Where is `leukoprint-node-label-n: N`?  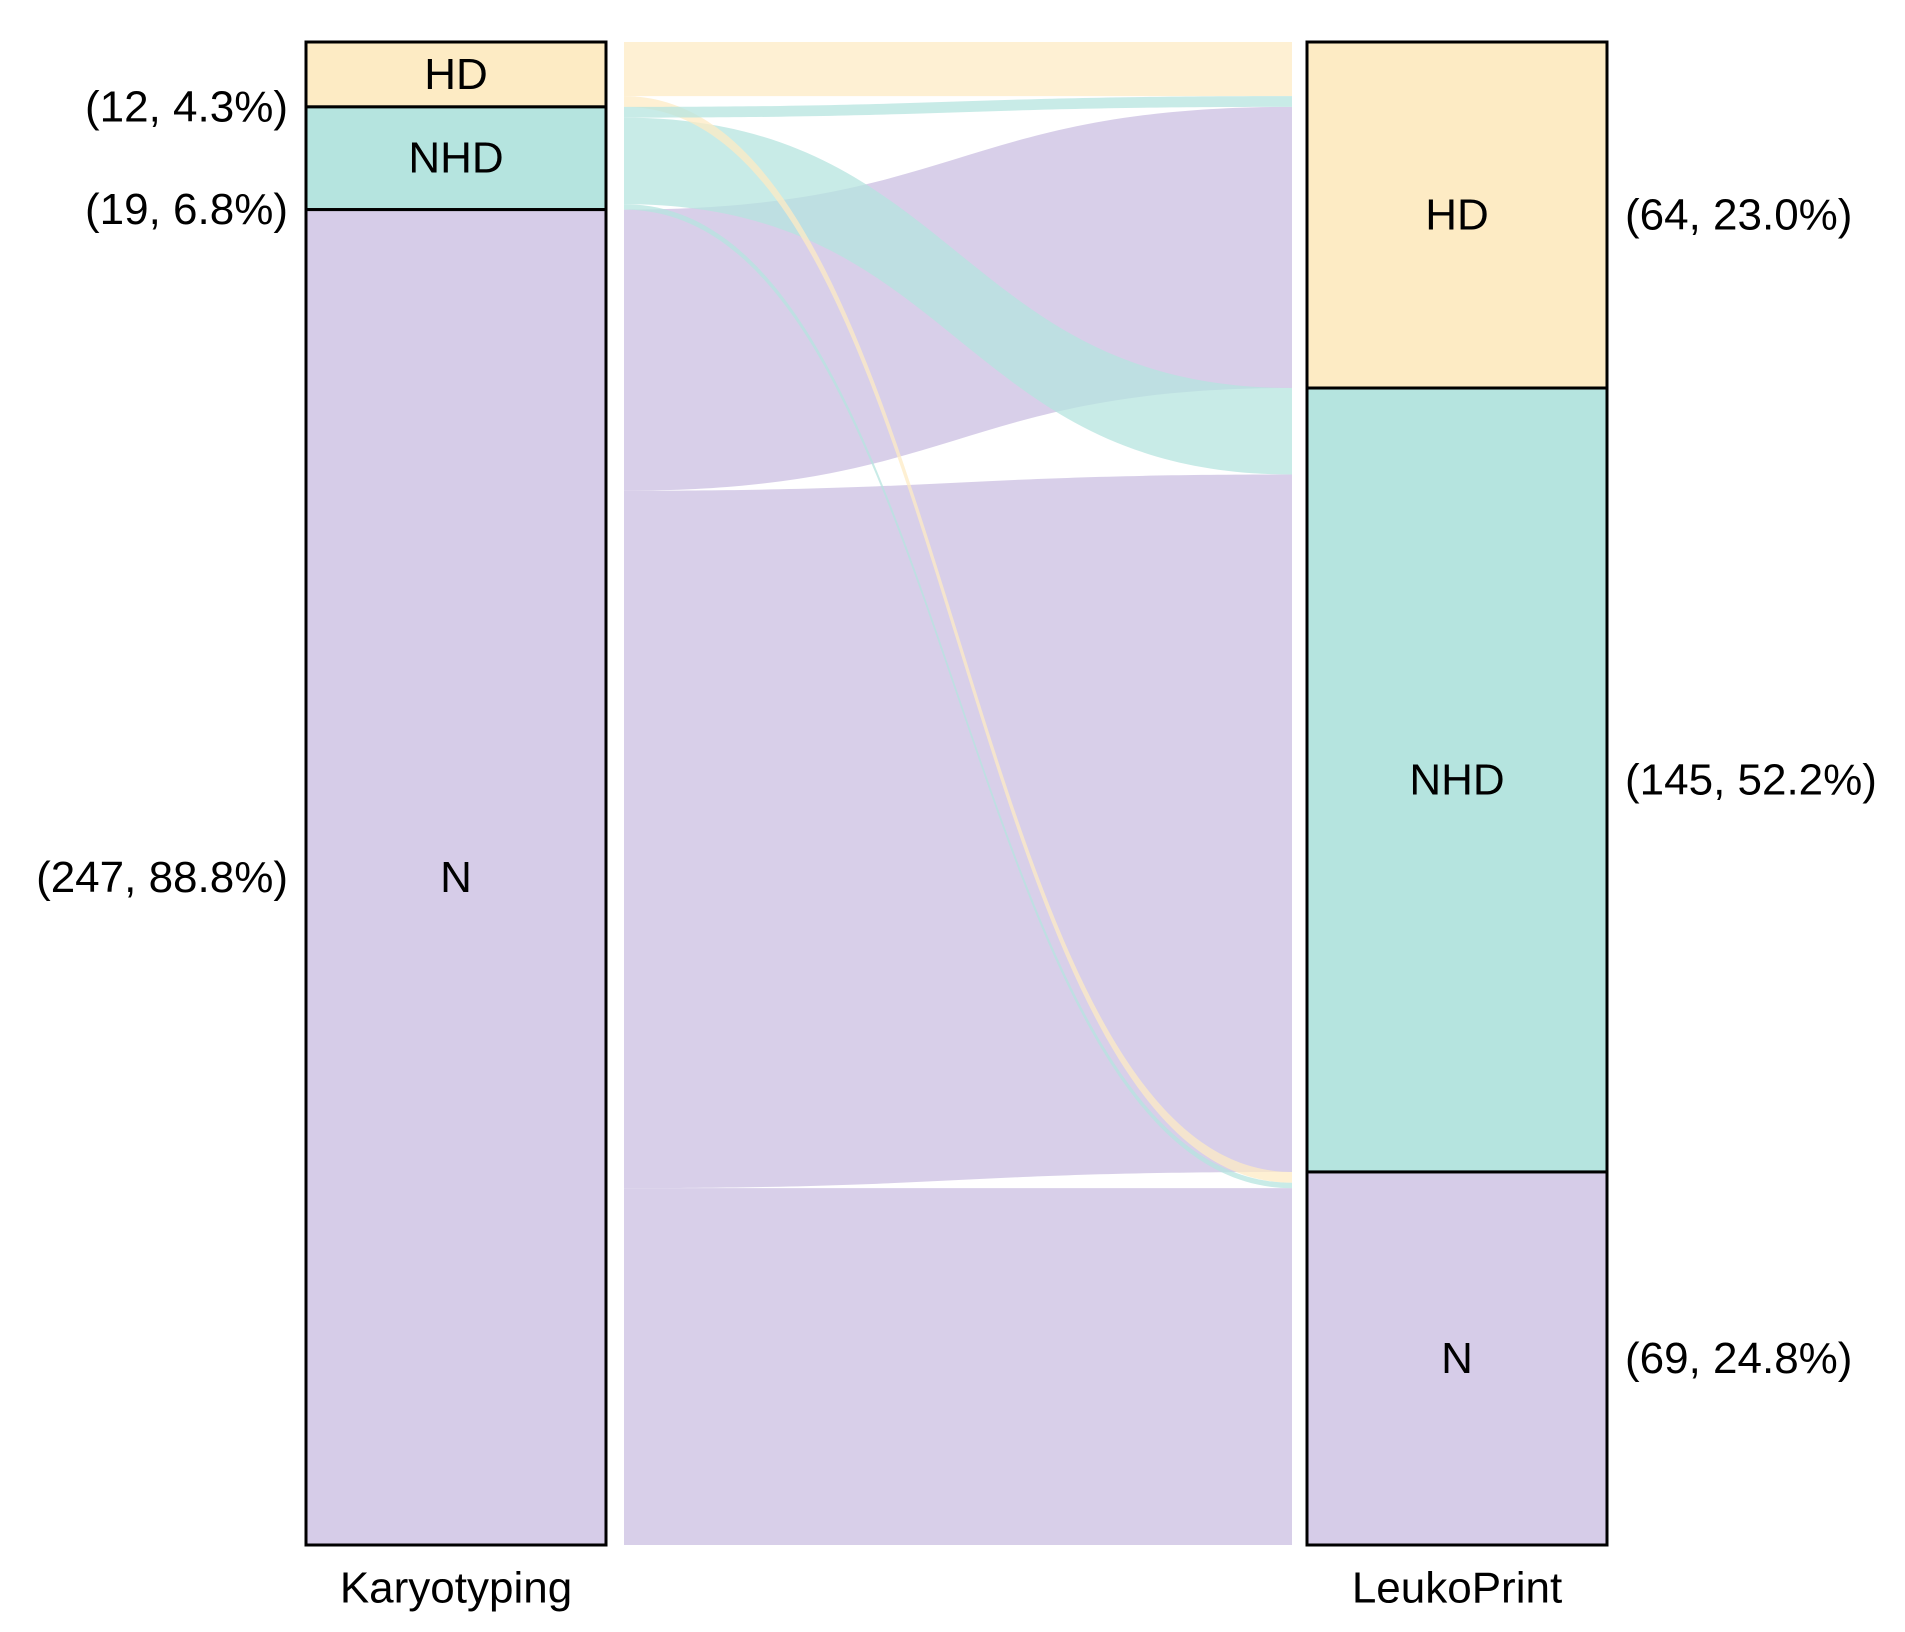 leukoprint-node-label-n: N is located at coordinates (1457, 1358).